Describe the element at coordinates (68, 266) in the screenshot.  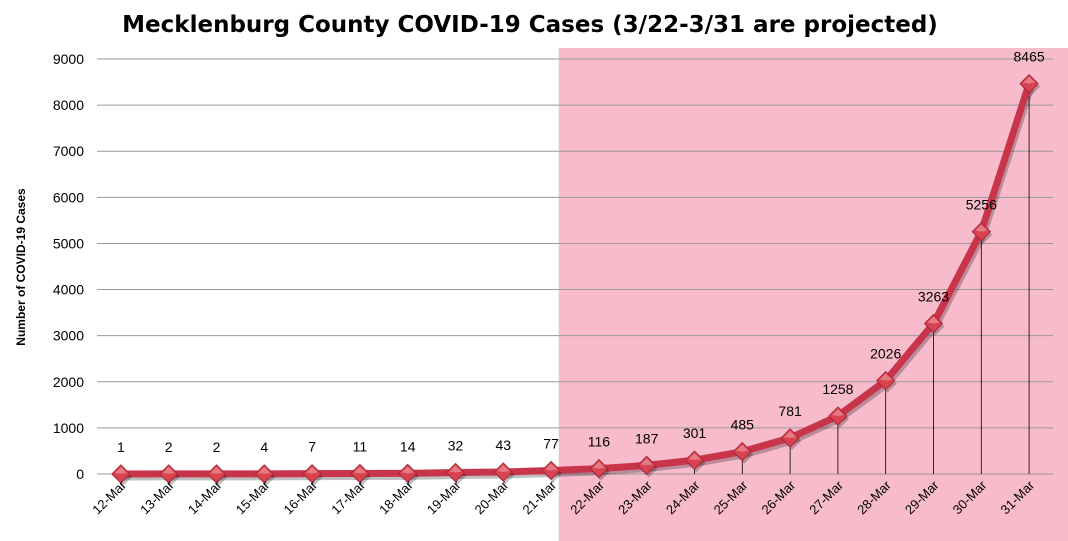
I see `y-axis-ticks: 0 1000 2000 3000 4000 5000 6000 7000 8000 9000` at that location.